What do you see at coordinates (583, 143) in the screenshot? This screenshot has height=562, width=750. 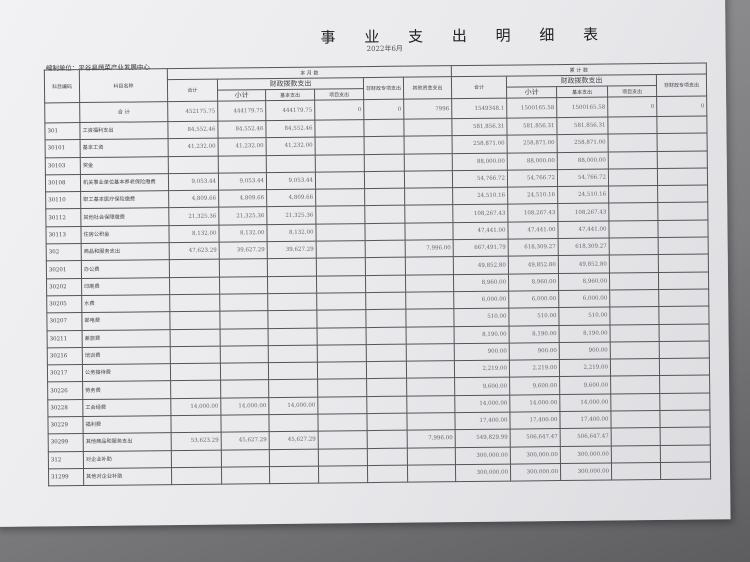 I see `cumulative-value: 258,871.00` at bounding box center [583, 143].